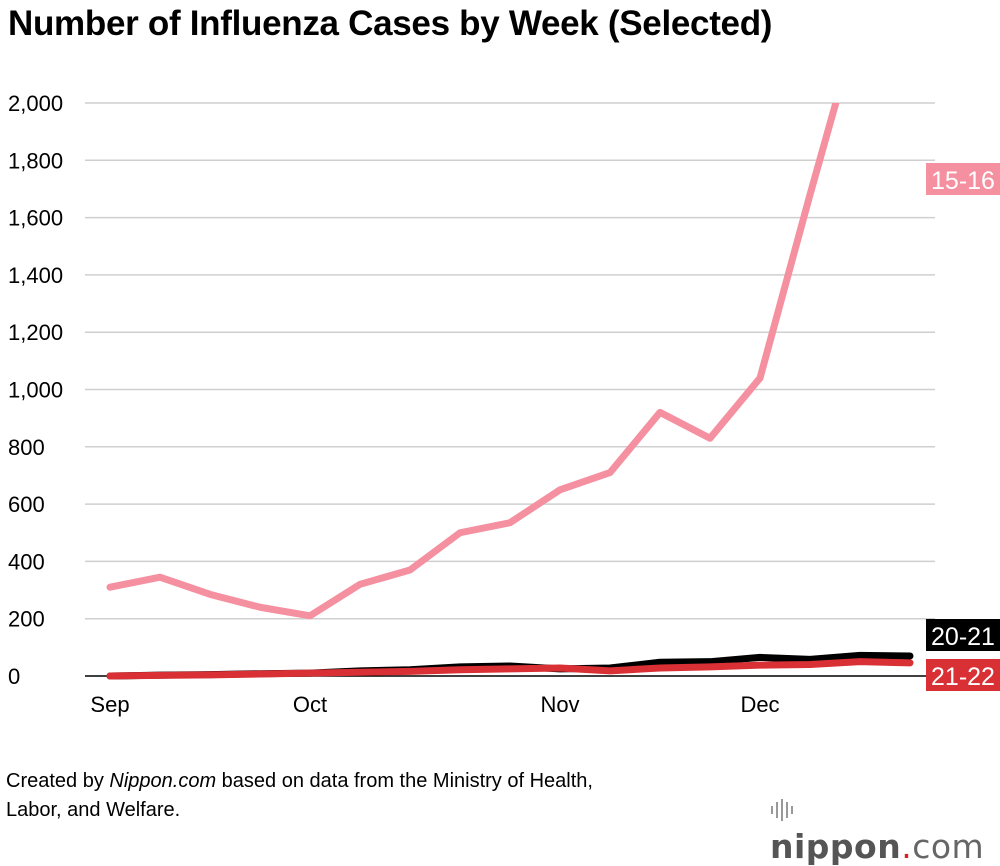 This screenshot has height=866, width=1000. Describe the element at coordinates (559, 704) in the screenshot. I see `x-tick-label: Nov` at that location.